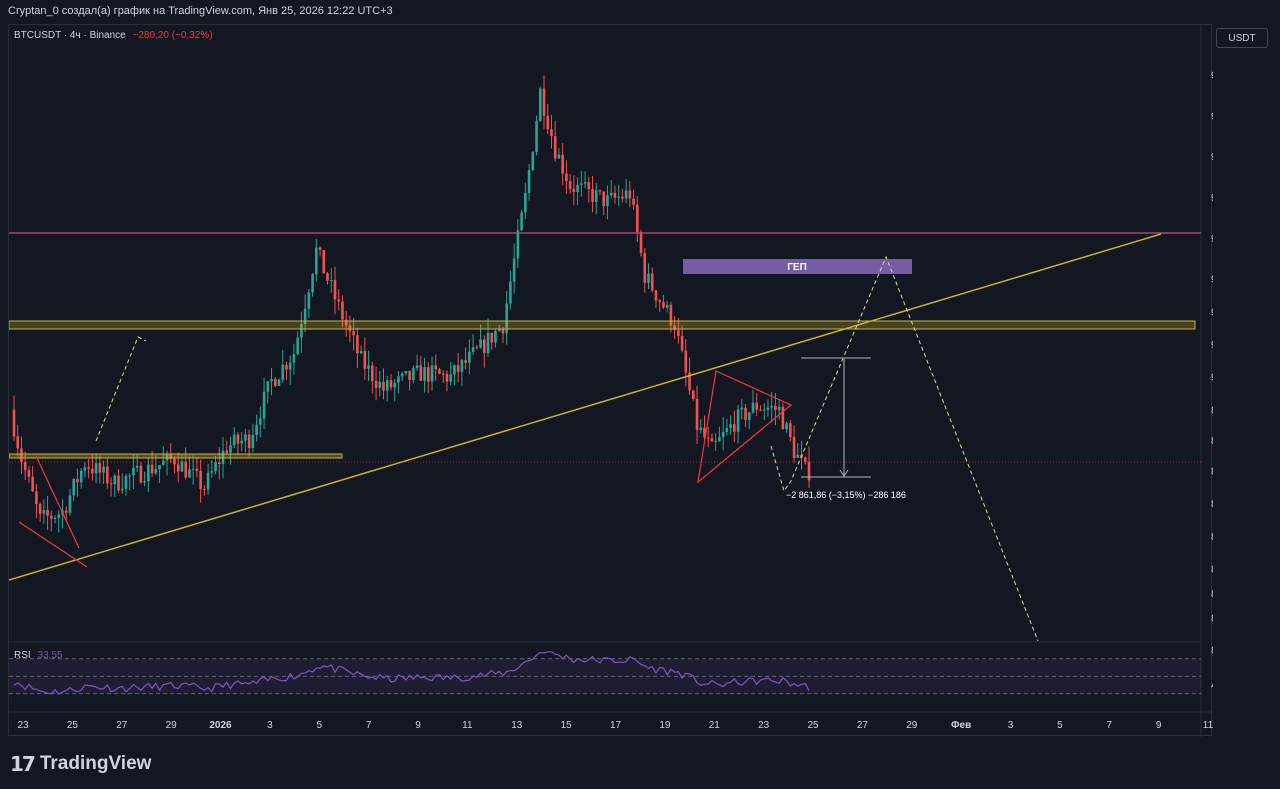  Describe the element at coordinates (23, 725) in the screenshot. I see `time-tick-label: 23` at that location.